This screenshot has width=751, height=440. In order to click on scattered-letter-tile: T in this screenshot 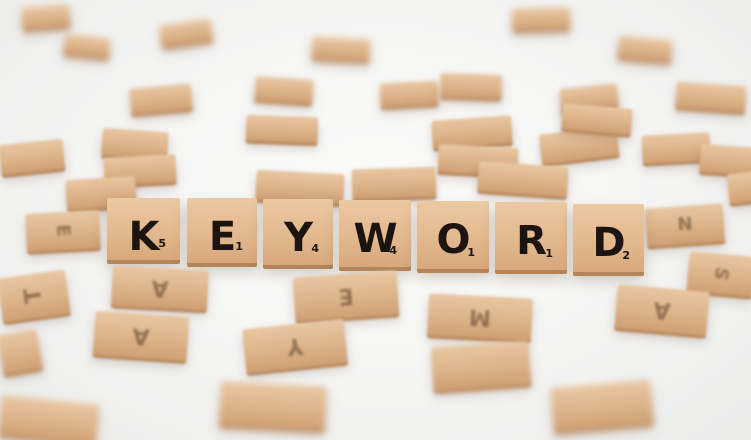, I will do `click(35, 296)`.